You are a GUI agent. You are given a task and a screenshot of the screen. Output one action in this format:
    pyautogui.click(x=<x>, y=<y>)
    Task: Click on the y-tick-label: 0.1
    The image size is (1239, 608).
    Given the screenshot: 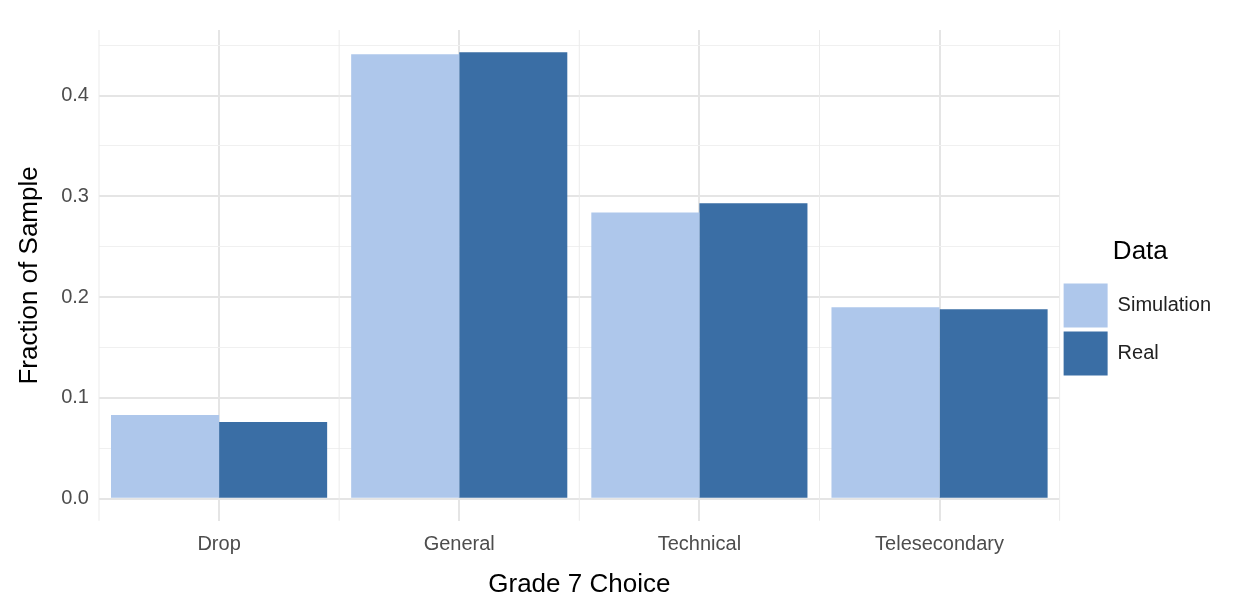 What is the action you would take?
    pyautogui.click(x=75, y=396)
    